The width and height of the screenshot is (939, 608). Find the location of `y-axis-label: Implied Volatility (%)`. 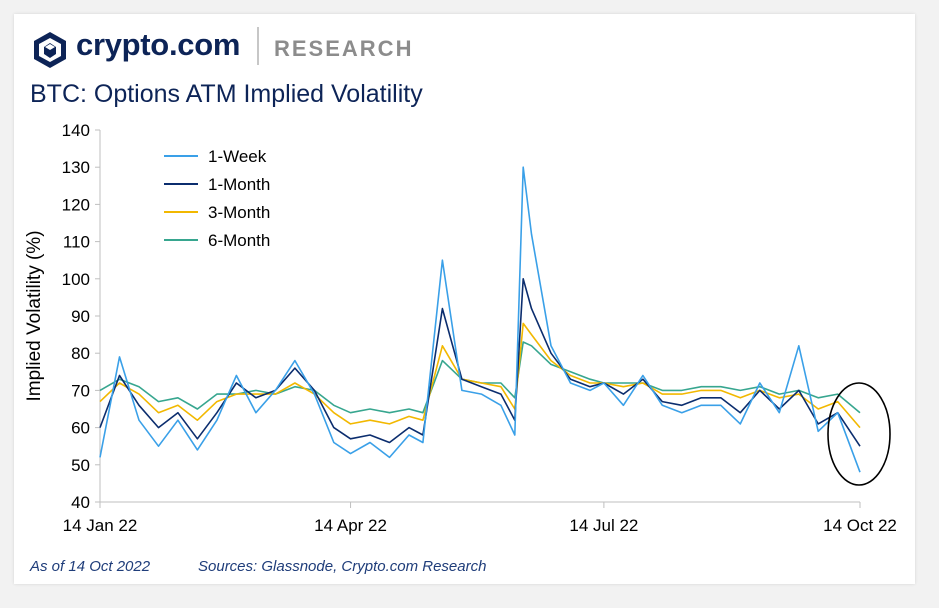

y-axis-label: Implied Volatility (%) is located at coordinates (34, 315).